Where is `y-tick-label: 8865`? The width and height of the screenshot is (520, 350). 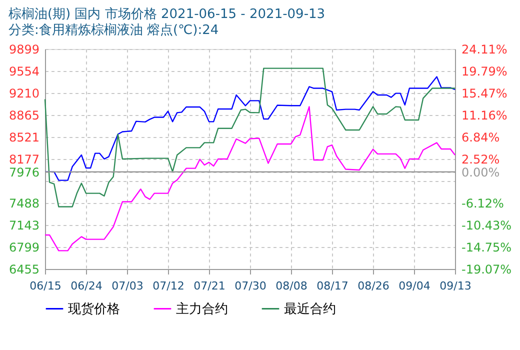
y-tick-label: 8865 is located at coordinates (24, 115).